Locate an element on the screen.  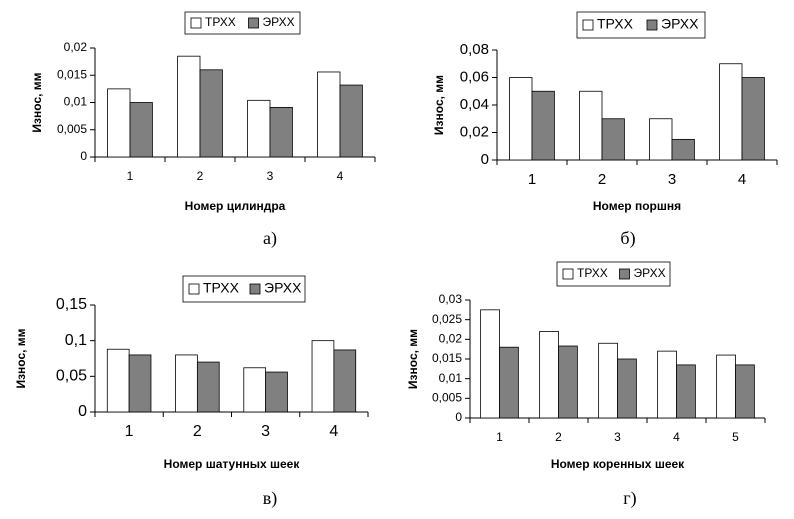
y-tick-label: 0,04 is located at coordinates (474, 104).